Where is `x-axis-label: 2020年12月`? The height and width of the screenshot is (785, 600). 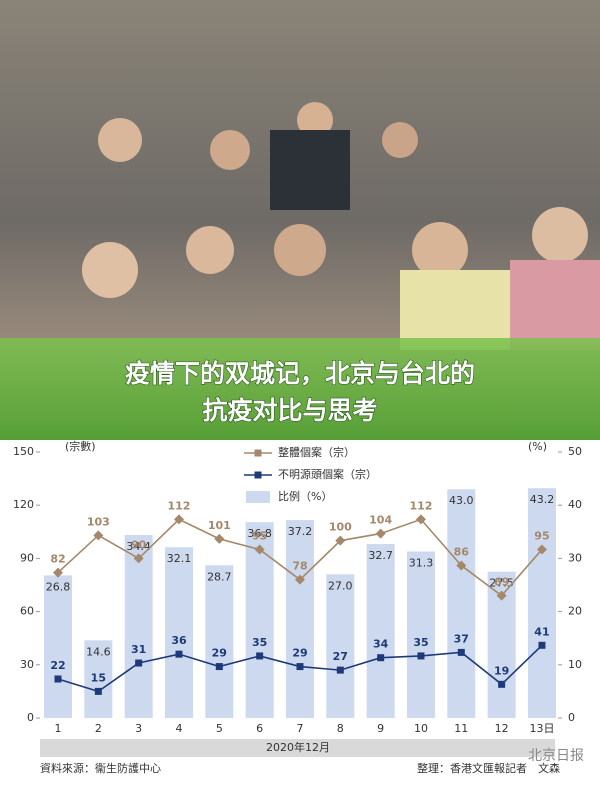
x-axis-label: 2020年12月 is located at coordinates (298, 747).